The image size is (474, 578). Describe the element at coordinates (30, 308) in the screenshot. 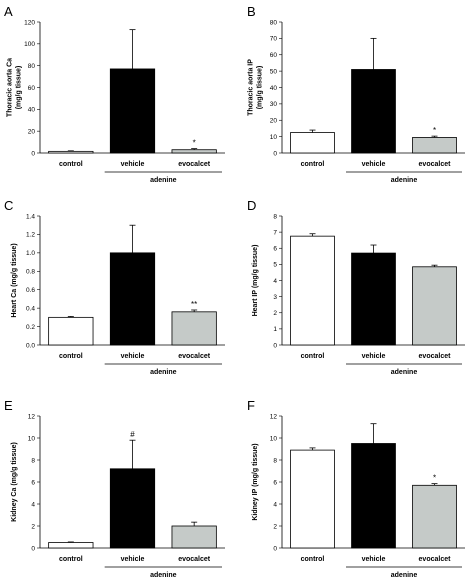

I see `y-tick-label: 0.4` at that location.